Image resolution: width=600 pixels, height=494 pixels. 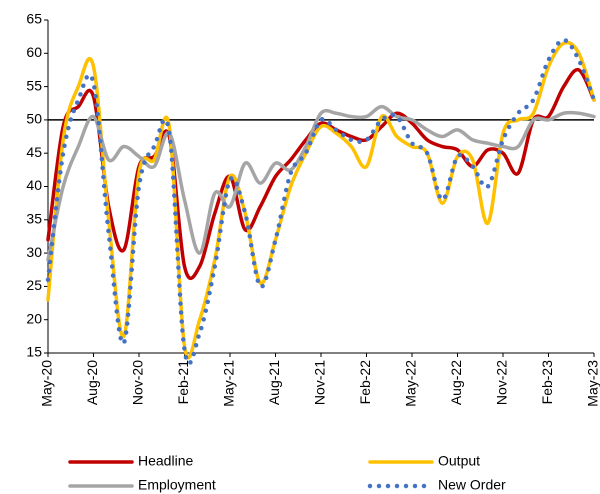 What do you see at coordinates (34, 185) in the screenshot?
I see `y-tick-label: 40` at bounding box center [34, 185].